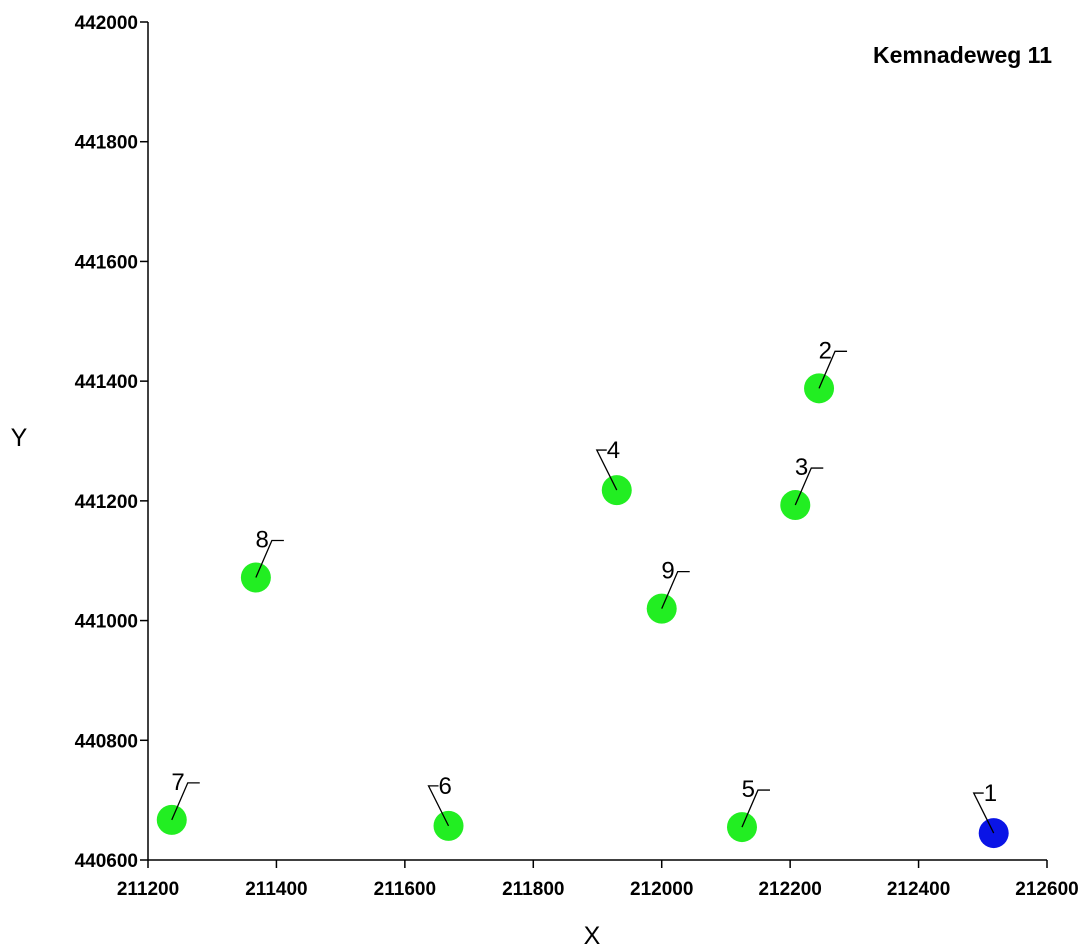 The width and height of the screenshot is (1086, 949). Describe the element at coordinates (106, 741) in the screenshot. I see `y-tick-label: 440800` at that location.